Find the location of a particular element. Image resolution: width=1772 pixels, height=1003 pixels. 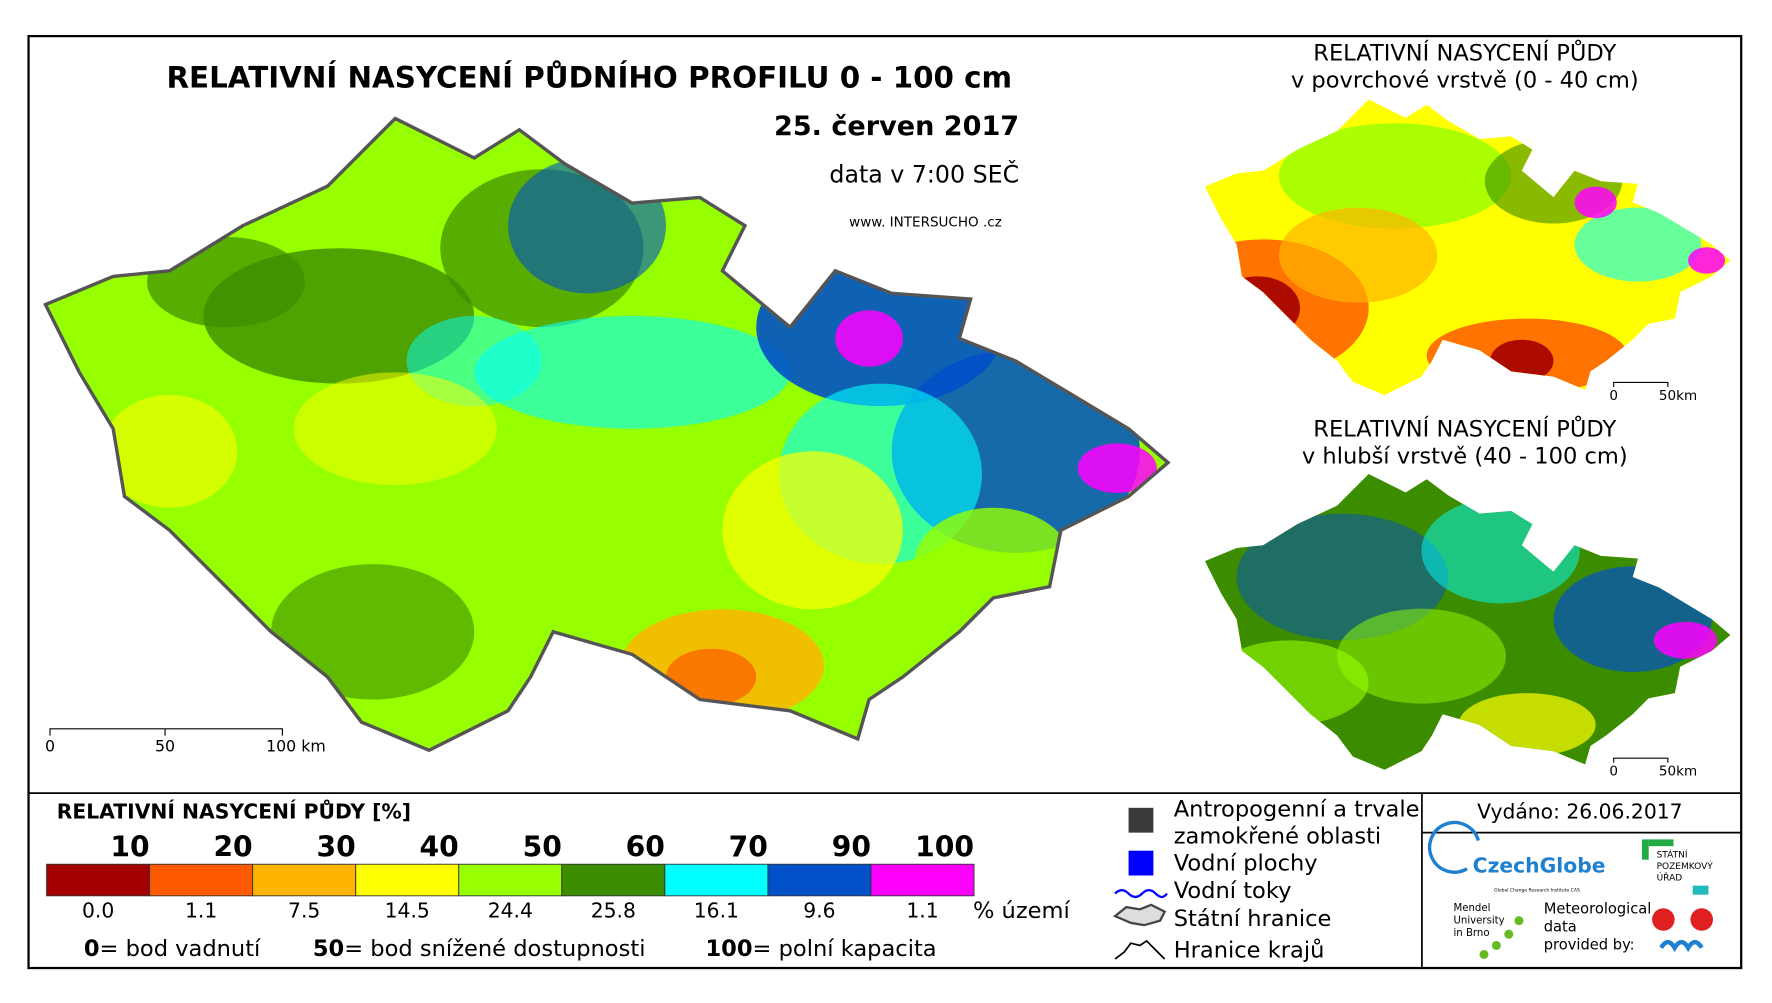

meteo-text: Meteorological is located at coordinates (1598, 908).